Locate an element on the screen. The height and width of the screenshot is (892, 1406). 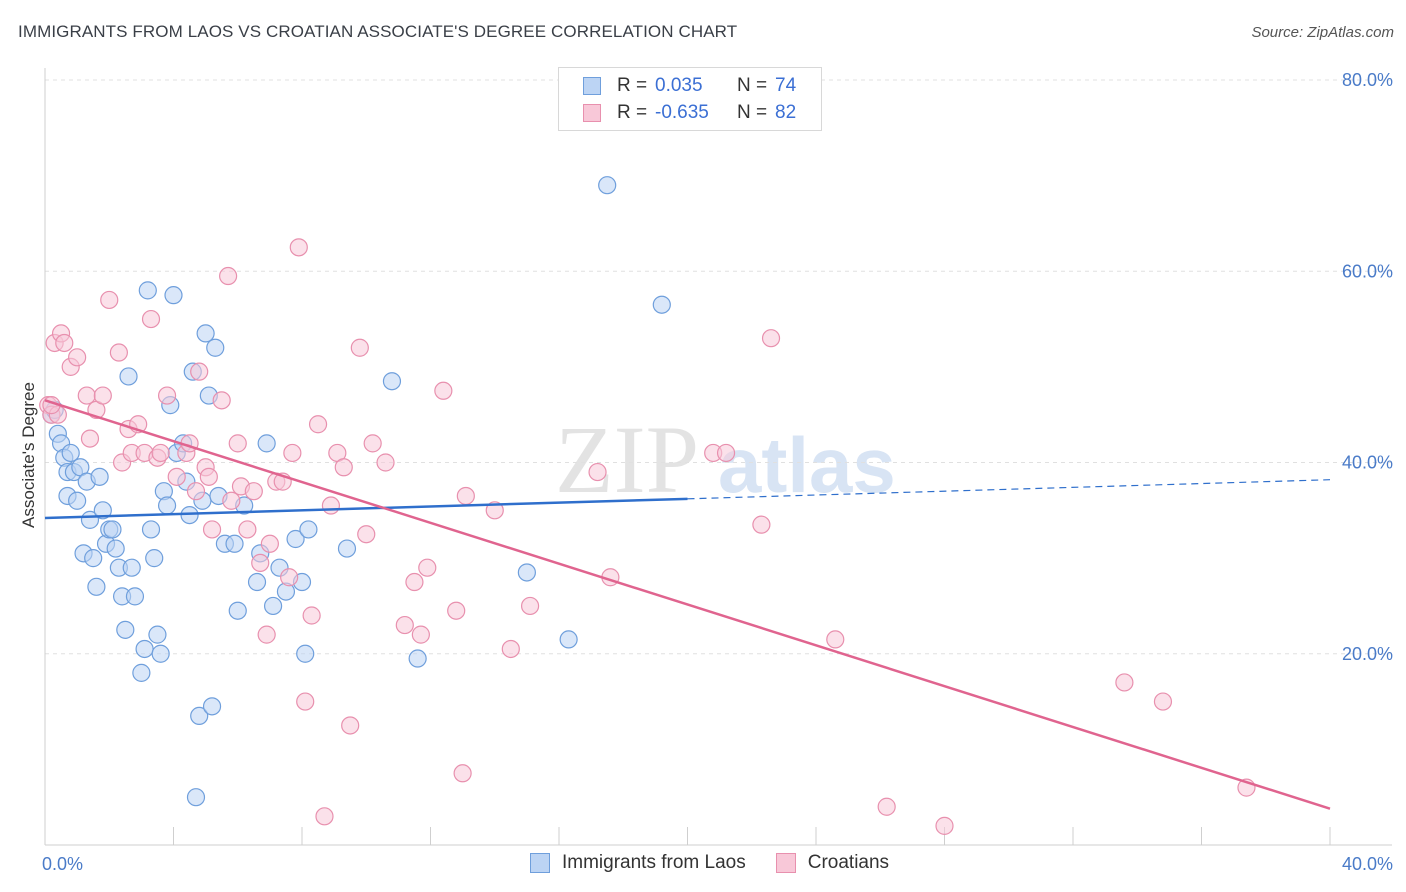
y-axis-title: Associate's Degree is located at coordinates (28, 455).